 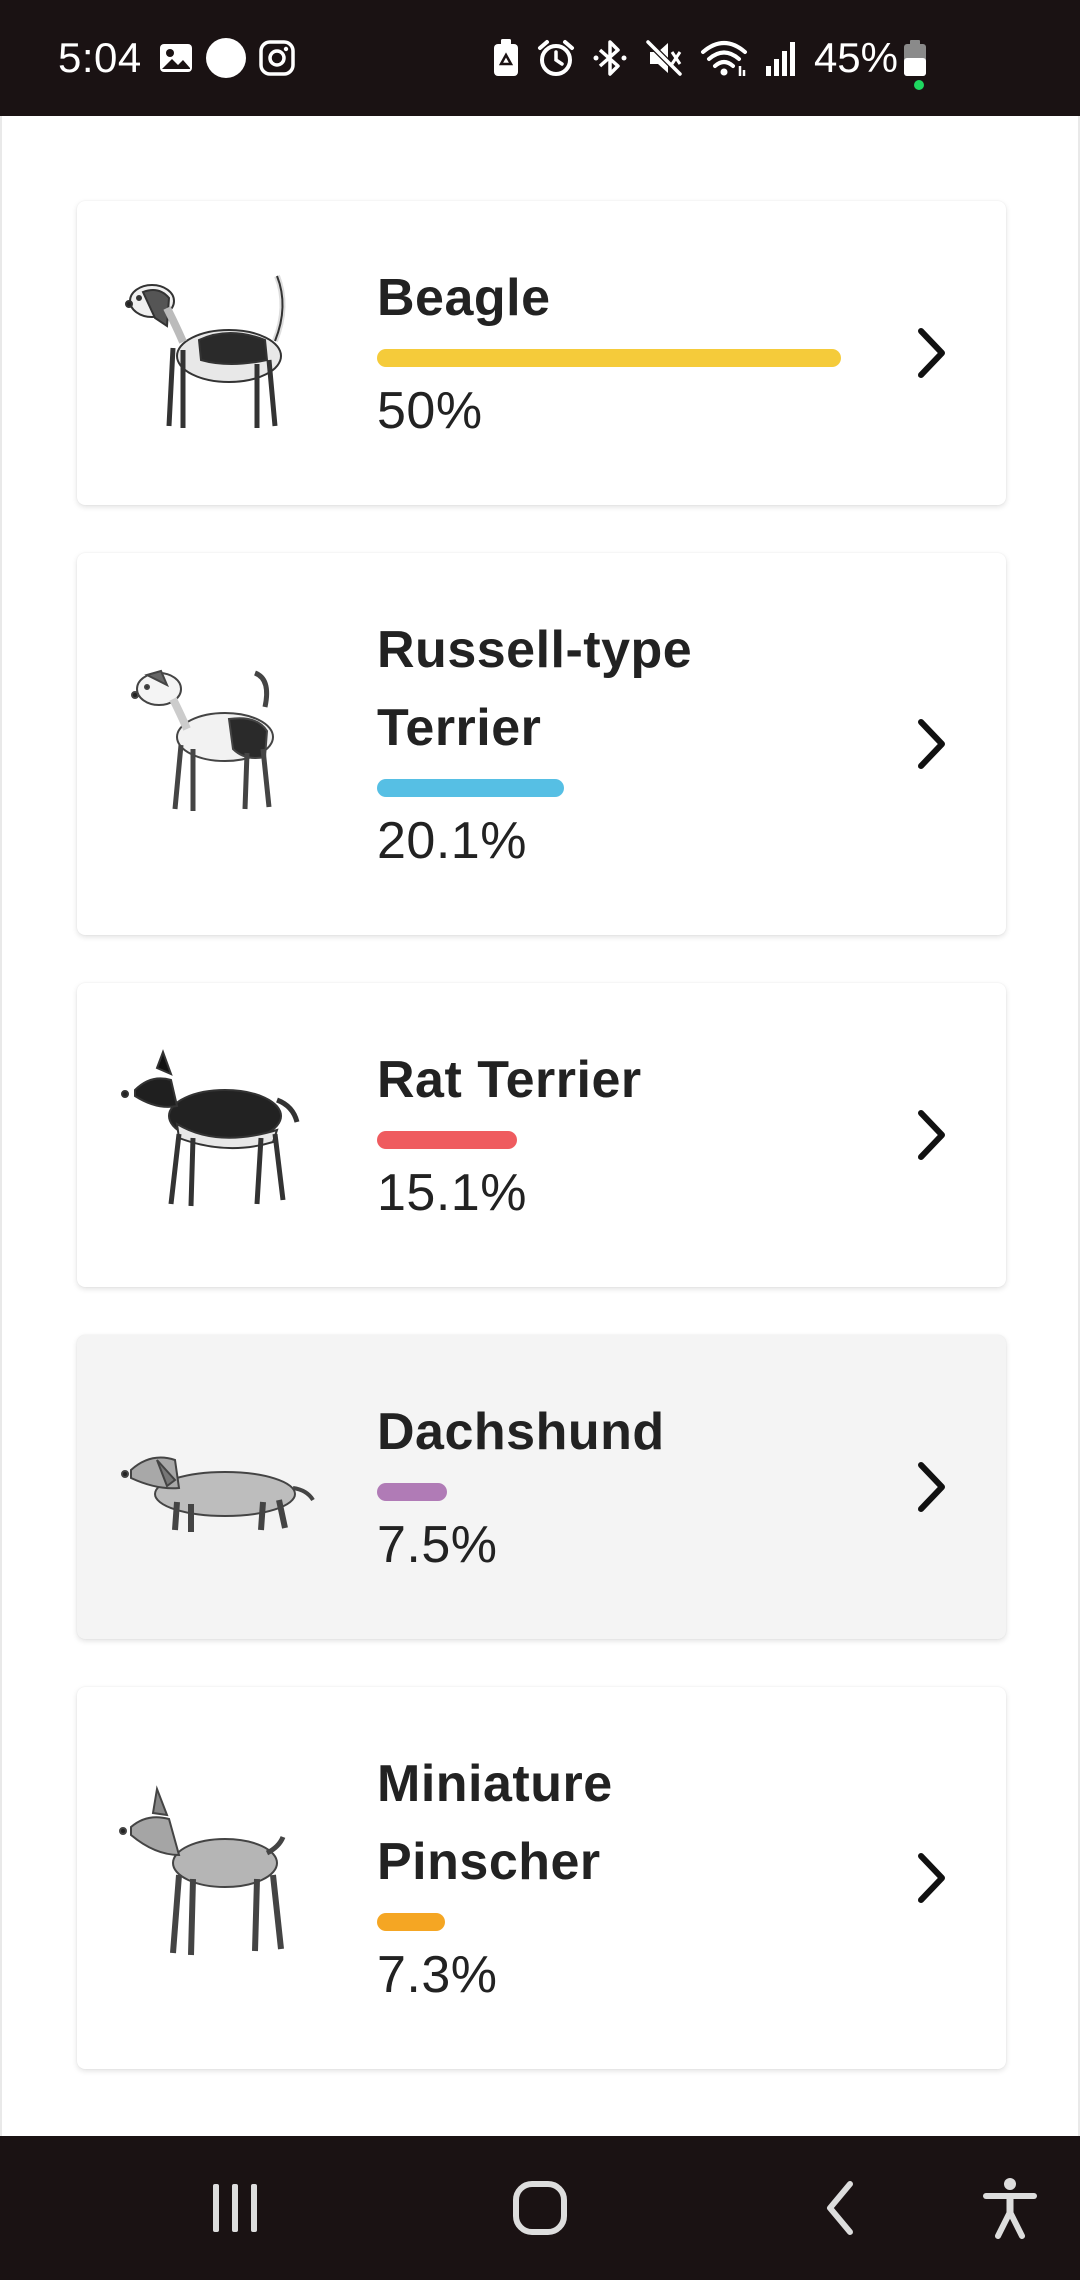 I want to click on battery-icon, so click(x=915, y=58).